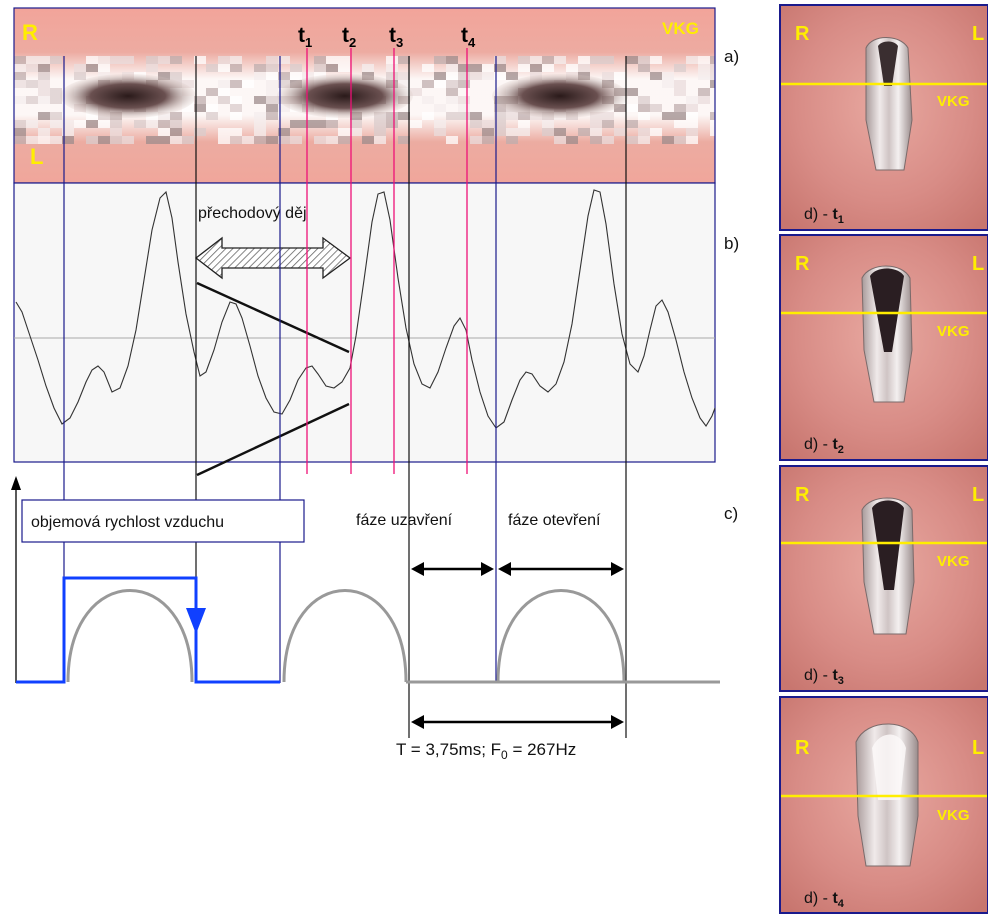 This screenshot has height=916, width=988. What do you see at coordinates (802, 264) in the screenshot?
I see `frame-t2-label-r: R` at bounding box center [802, 264].